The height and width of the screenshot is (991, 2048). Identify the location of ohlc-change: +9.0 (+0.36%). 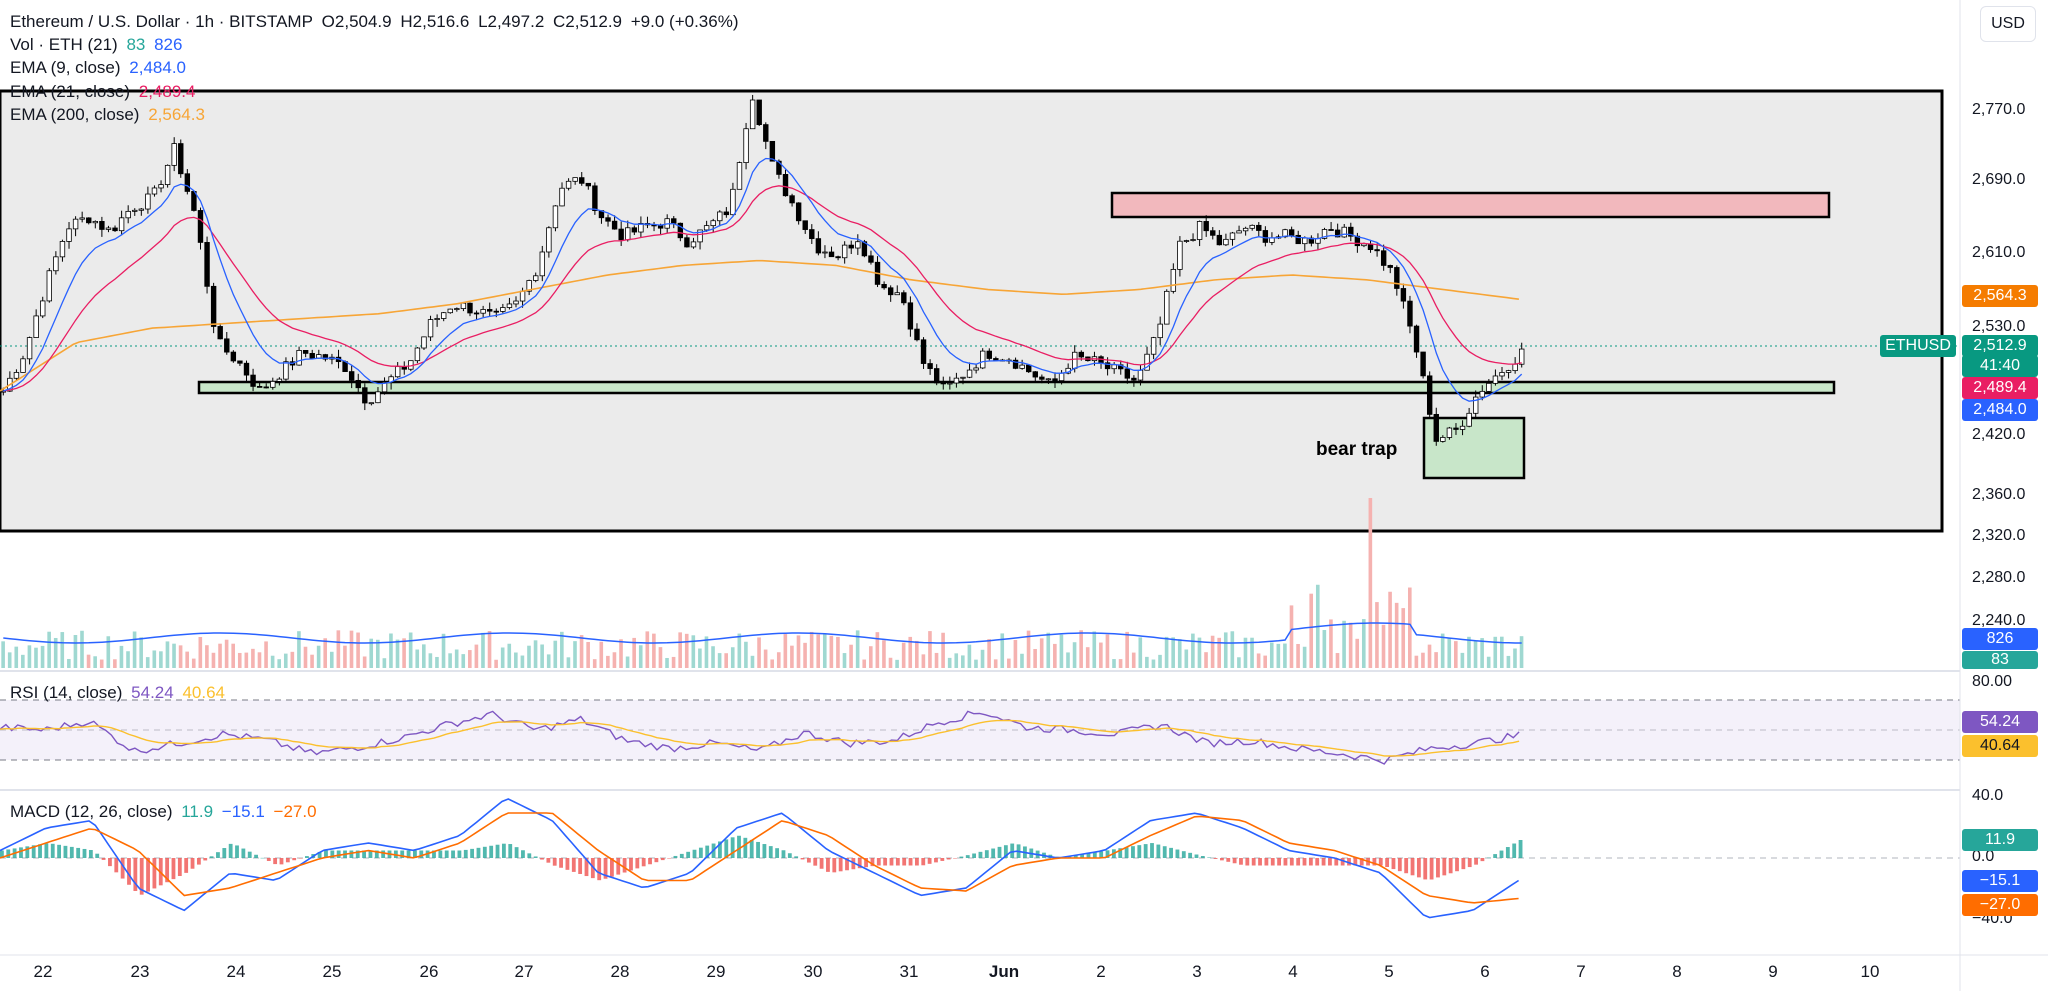
(684, 21).